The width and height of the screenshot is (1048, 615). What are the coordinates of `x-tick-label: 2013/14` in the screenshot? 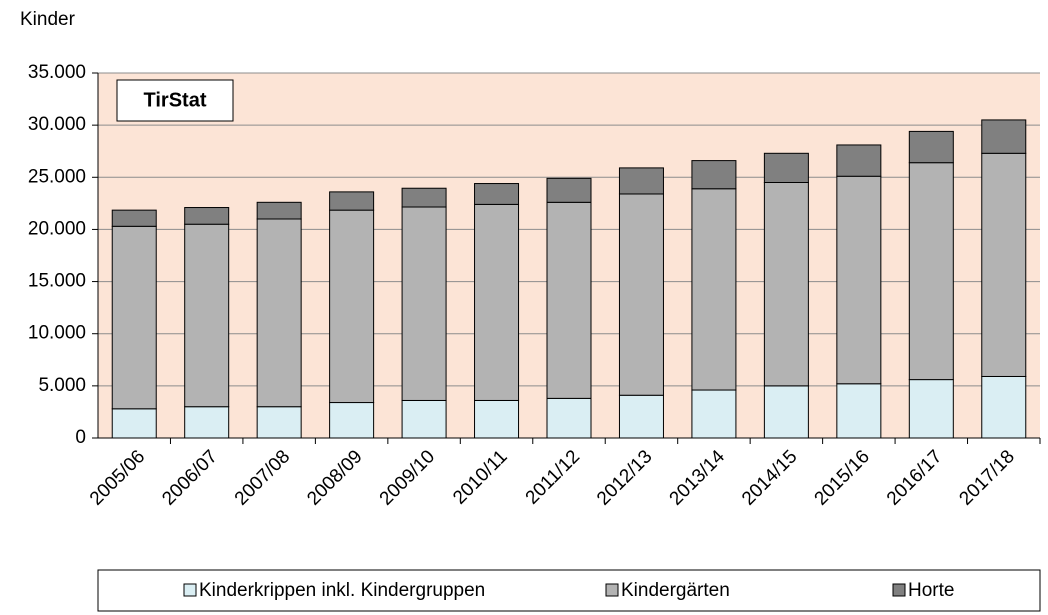 It's located at (698, 478).